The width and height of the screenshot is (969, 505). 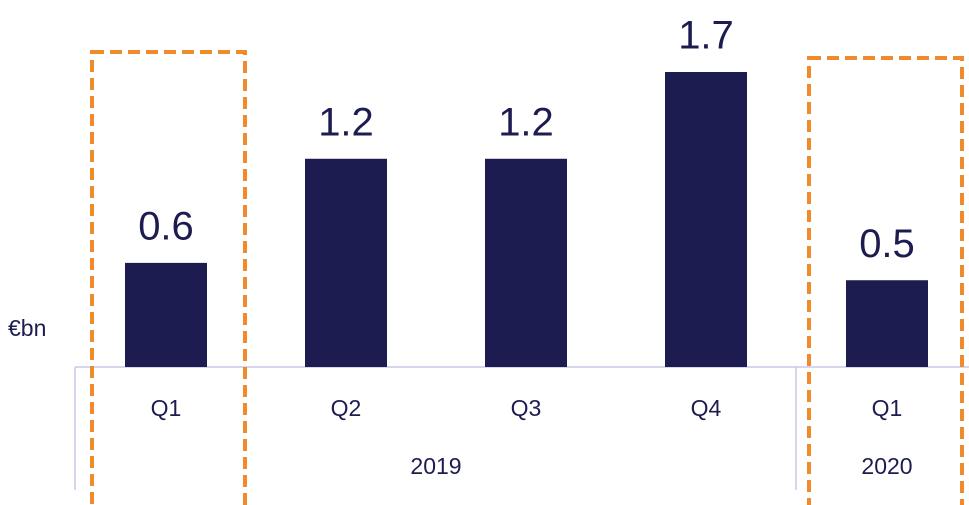 What do you see at coordinates (706, 408) in the screenshot?
I see `x-tick-label: Q4` at bounding box center [706, 408].